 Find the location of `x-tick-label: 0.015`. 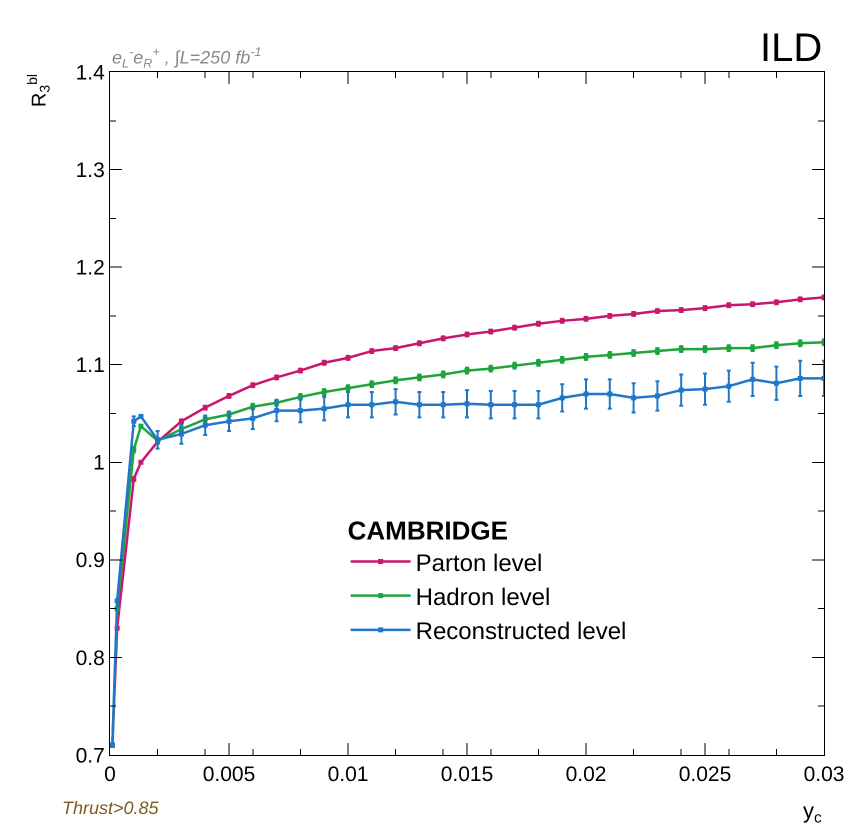

x-tick-label: 0.015 is located at coordinates (467, 774).